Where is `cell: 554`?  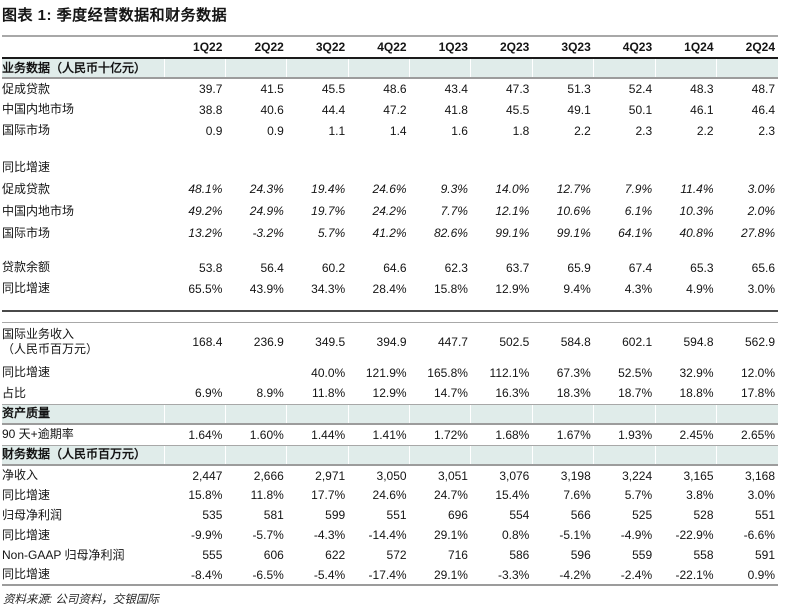 cell: 554 is located at coordinates (519, 515).